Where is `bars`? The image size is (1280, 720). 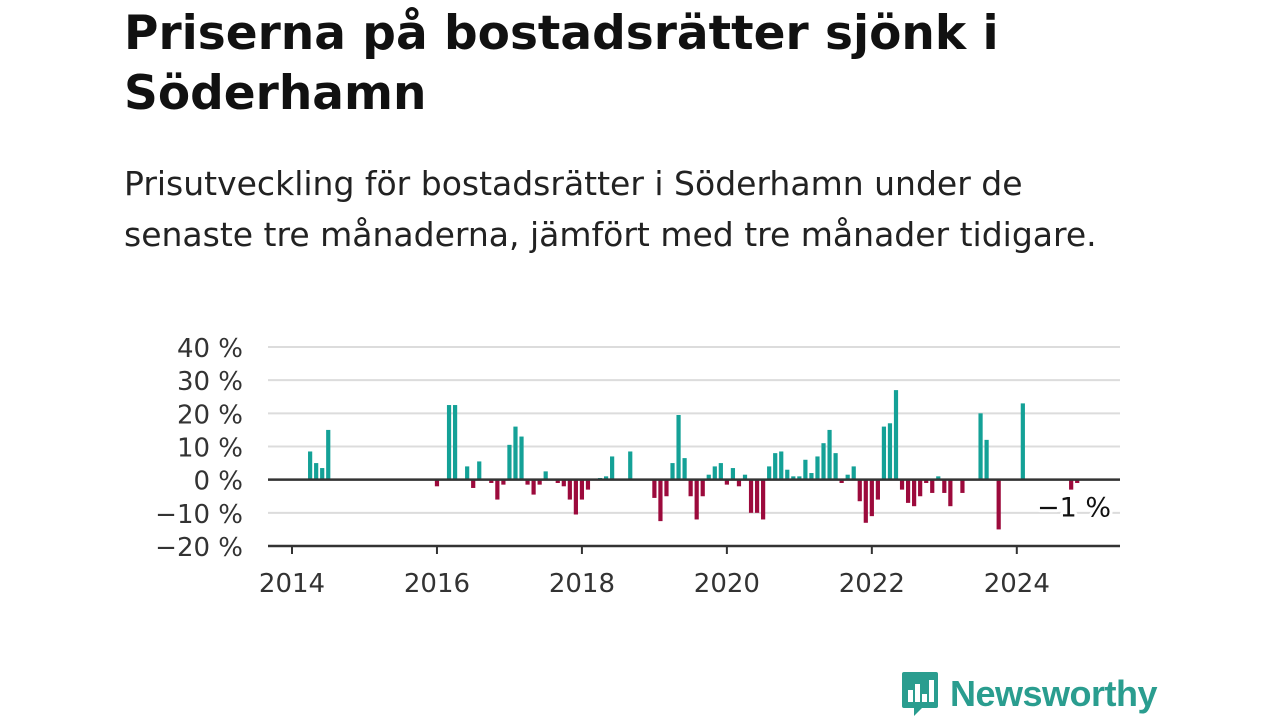 bars is located at coordinates (694, 460).